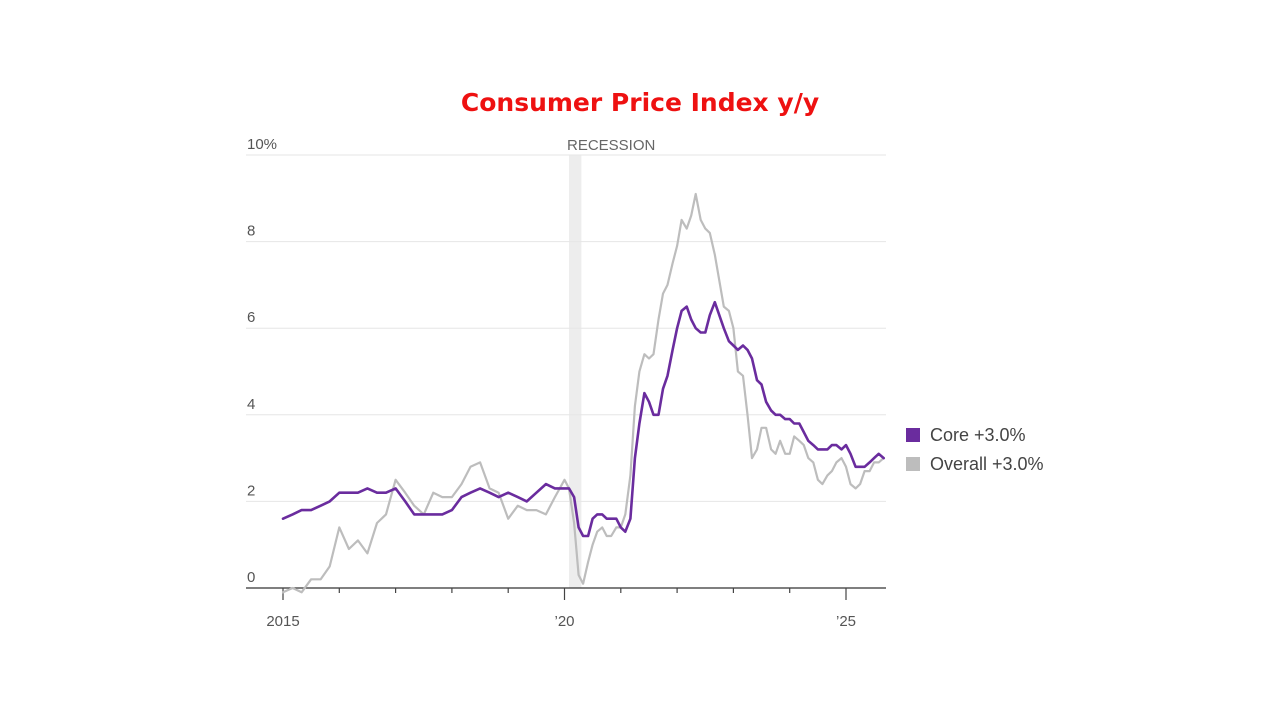  What do you see at coordinates (611, 145) in the screenshot?
I see `recession-label: RECESSION` at bounding box center [611, 145].